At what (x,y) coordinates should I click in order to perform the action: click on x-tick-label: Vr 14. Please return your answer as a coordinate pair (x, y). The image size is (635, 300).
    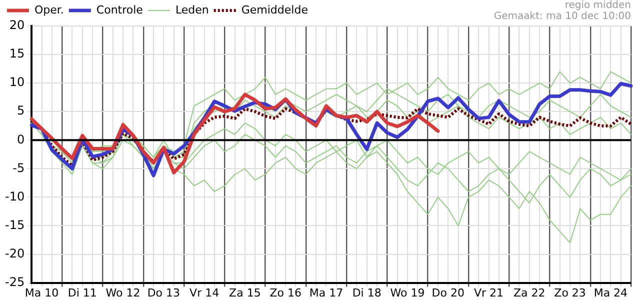
    Looking at the image, I should click on (205, 293).